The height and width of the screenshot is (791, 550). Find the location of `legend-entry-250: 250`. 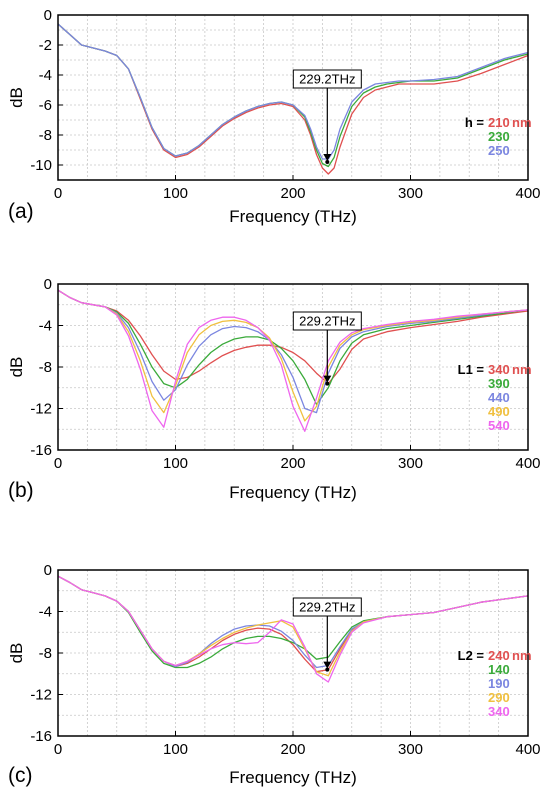

legend-entry-250: 250 is located at coordinates (499, 150).